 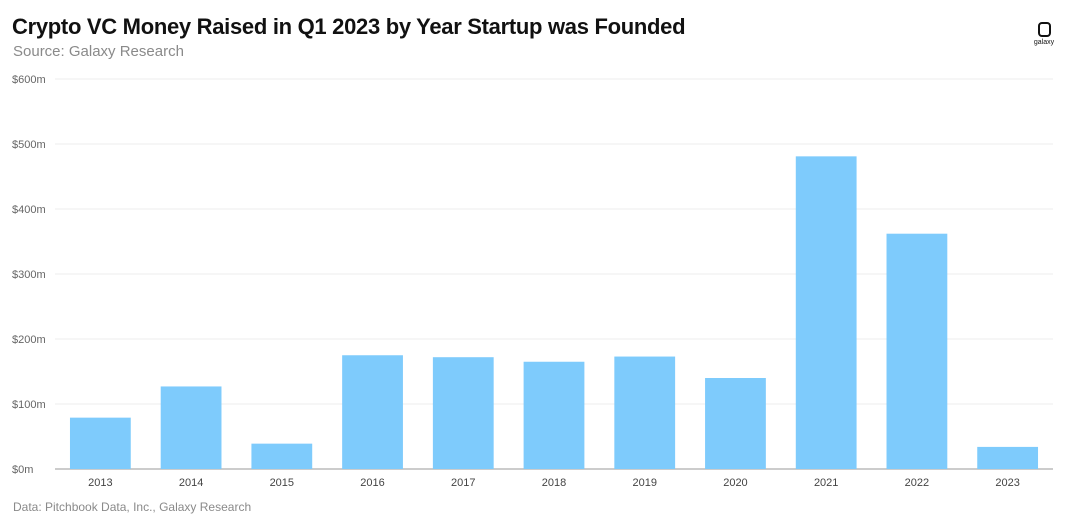 I want to click on bar-2016, so click(x=372, y=412).